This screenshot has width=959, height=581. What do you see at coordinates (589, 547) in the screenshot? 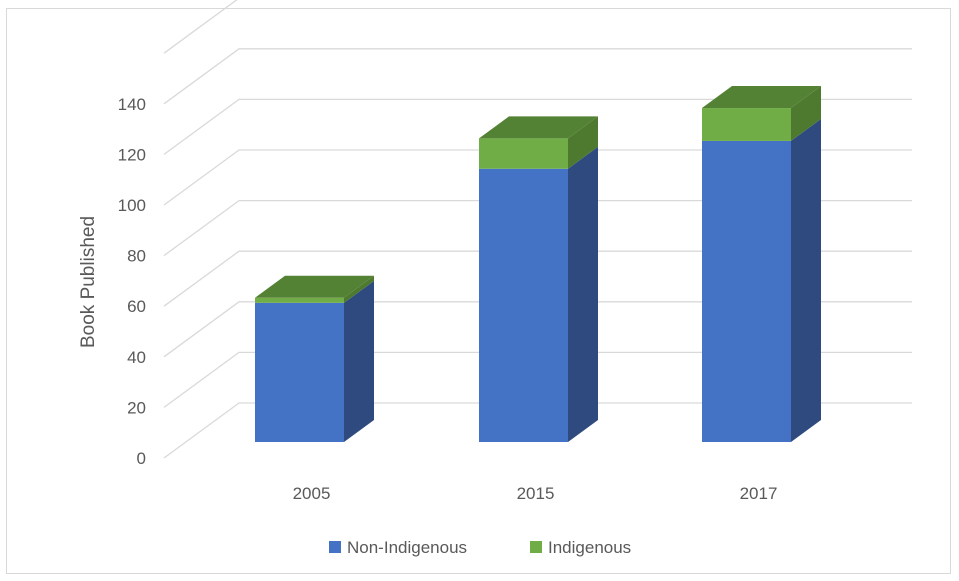
I see `legend-label-indigenous: Indigenous` at bounding box center [589, 547].